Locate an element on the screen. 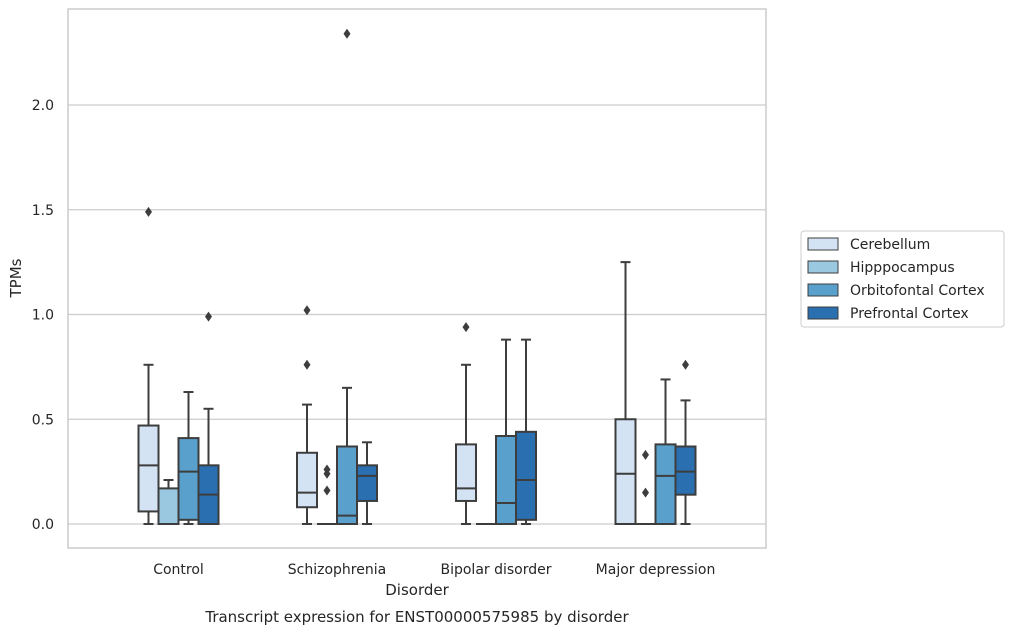 This screenshot has height=634, width=1014. x-tick-label: Control is located at coordinates (178, 570).